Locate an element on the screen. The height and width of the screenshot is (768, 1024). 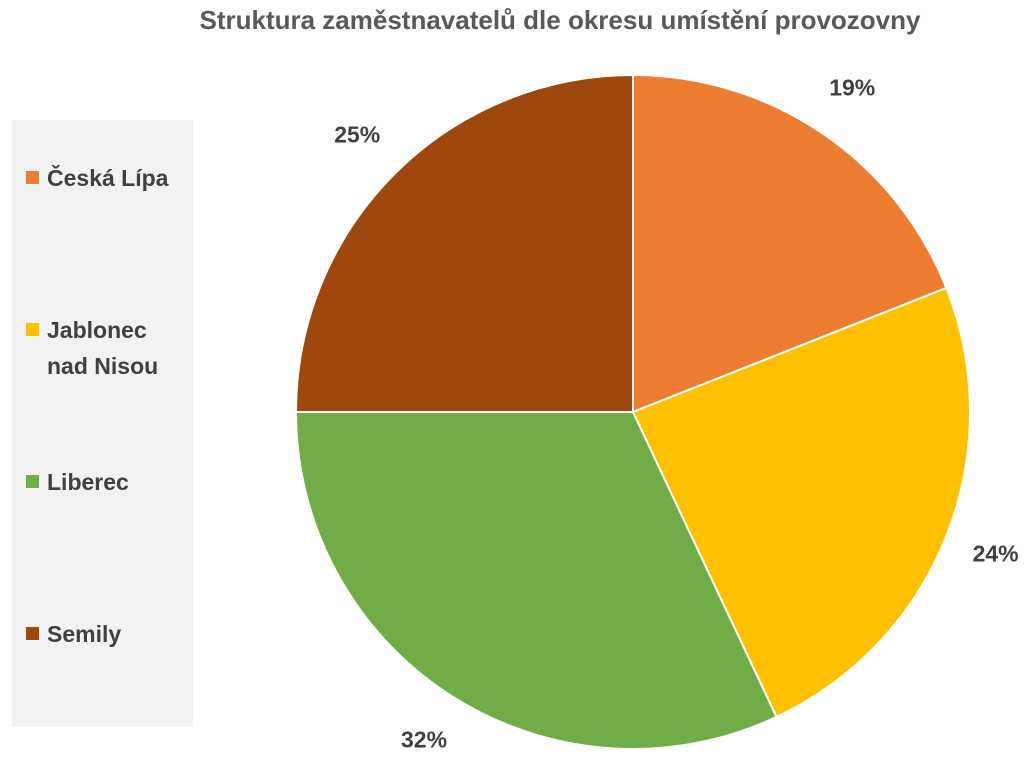
legend-entry: Jablonec nad Nisou is located at coordinates (106, 348).